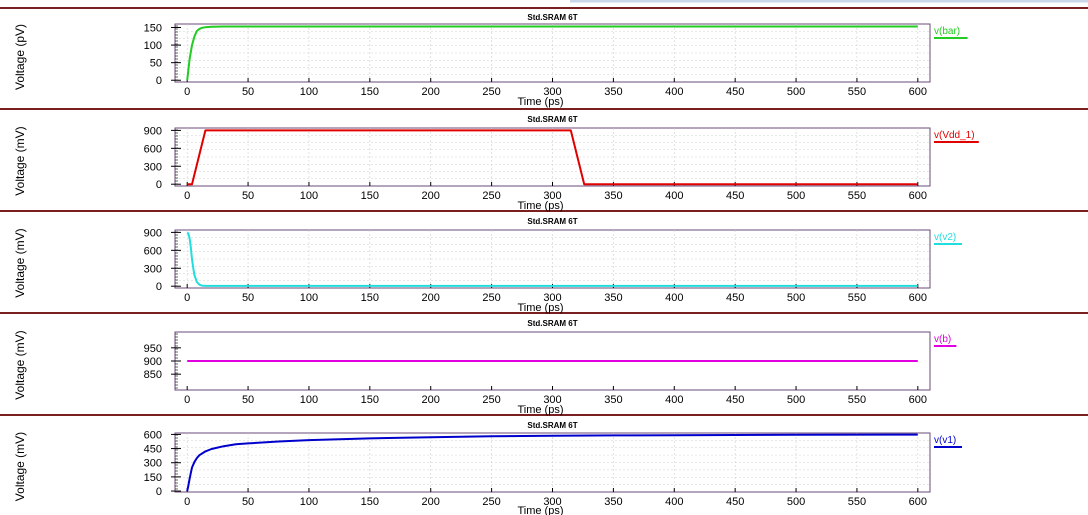 The width and height of the screenshot is (1088, 515). Describe the element at coordinates (153, 349) in the screenshot. I see `y-tick-label: 950` at that location.